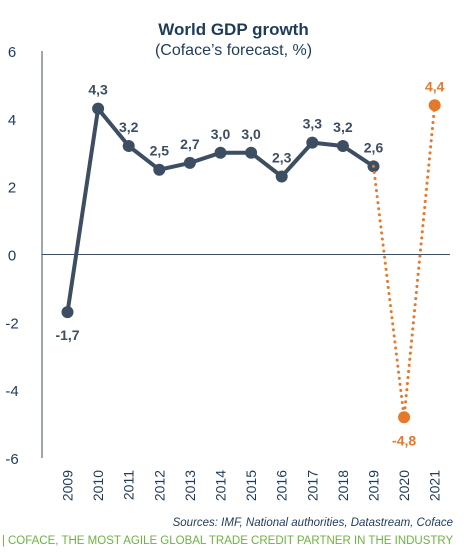  What do you see at coordinates (313, 124) in the screenshot?
I see `data-label: 3,3` at bounding box center [313, 124].